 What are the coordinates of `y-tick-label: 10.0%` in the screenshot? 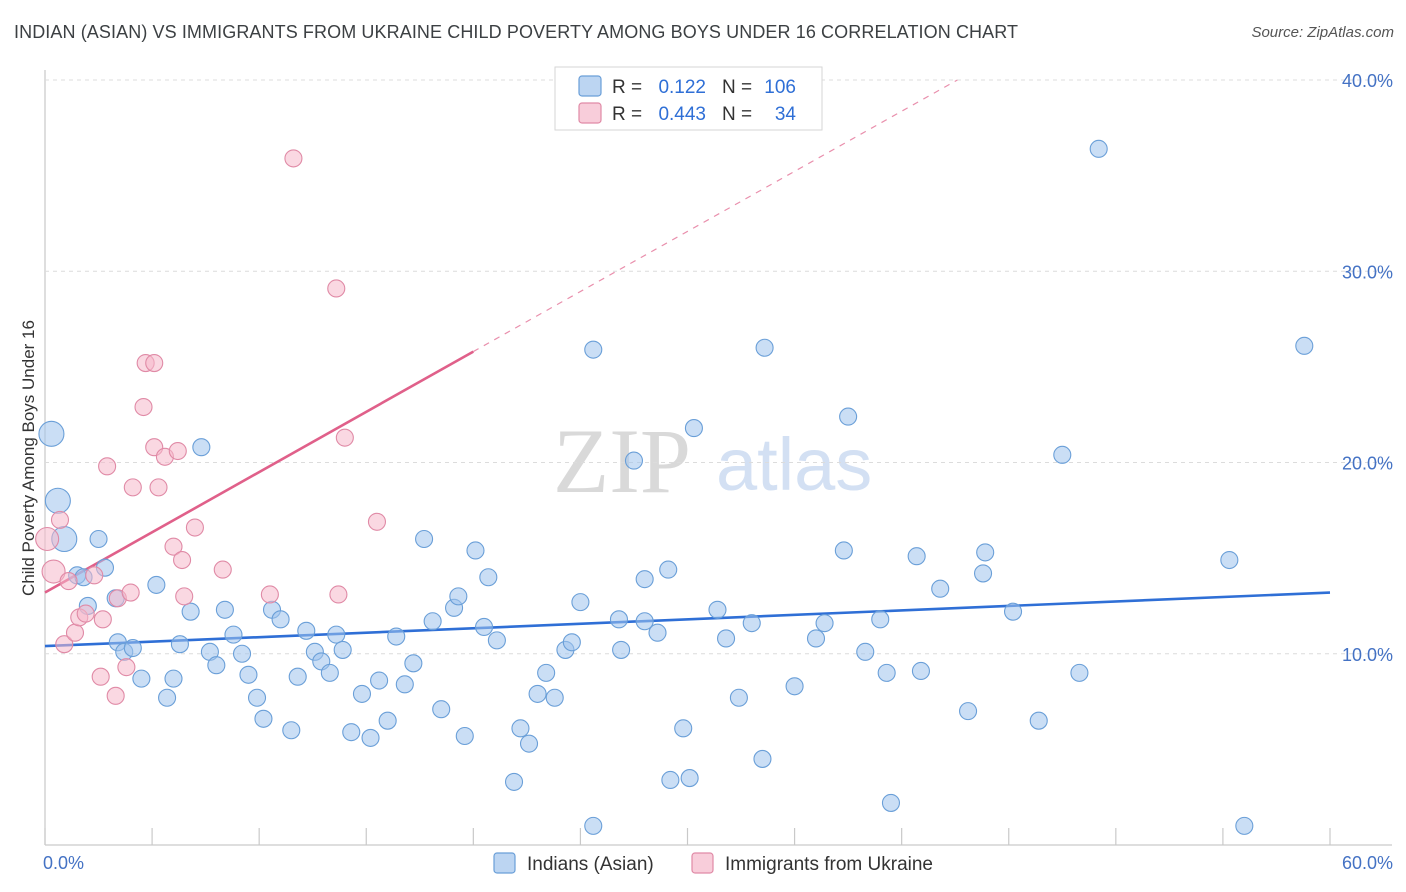 It's located at (1367, 655).